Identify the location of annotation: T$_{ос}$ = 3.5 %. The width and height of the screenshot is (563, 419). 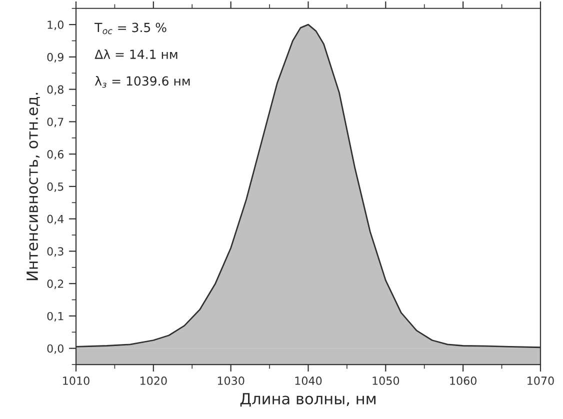
(130, 28).